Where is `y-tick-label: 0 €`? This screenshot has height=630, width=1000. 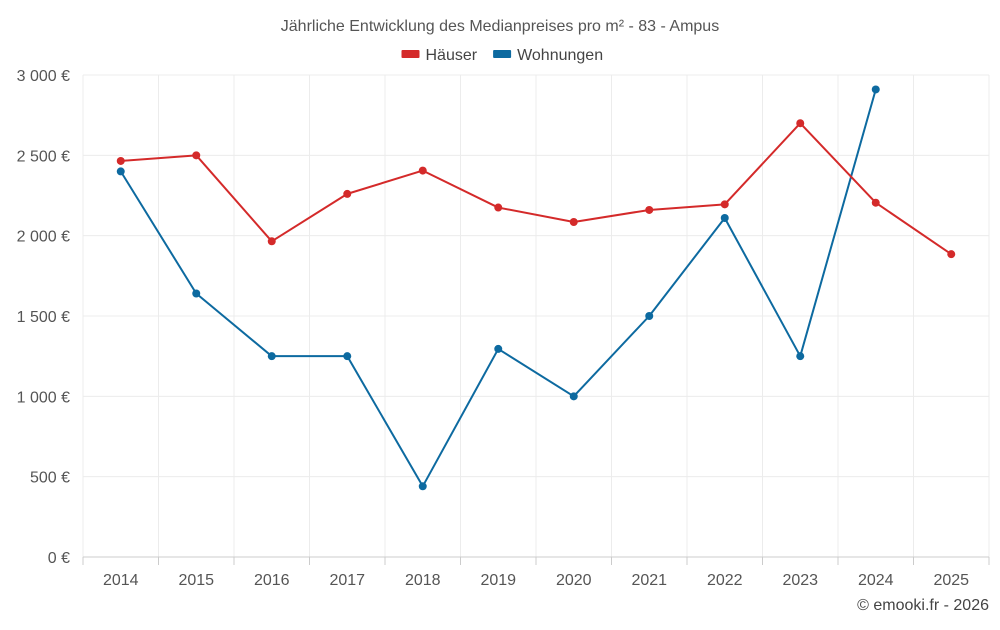
y-tick-label: 0 € is located at coordinates (59, 558).